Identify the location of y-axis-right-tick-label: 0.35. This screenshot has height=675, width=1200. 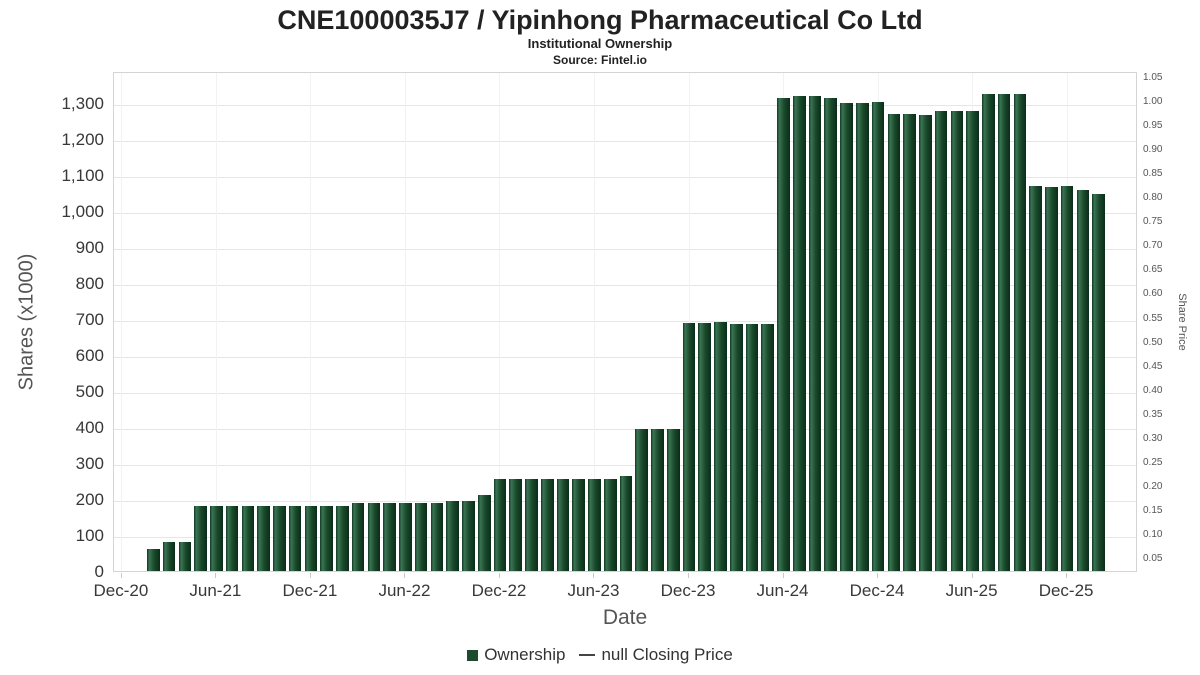
(1153, 414).